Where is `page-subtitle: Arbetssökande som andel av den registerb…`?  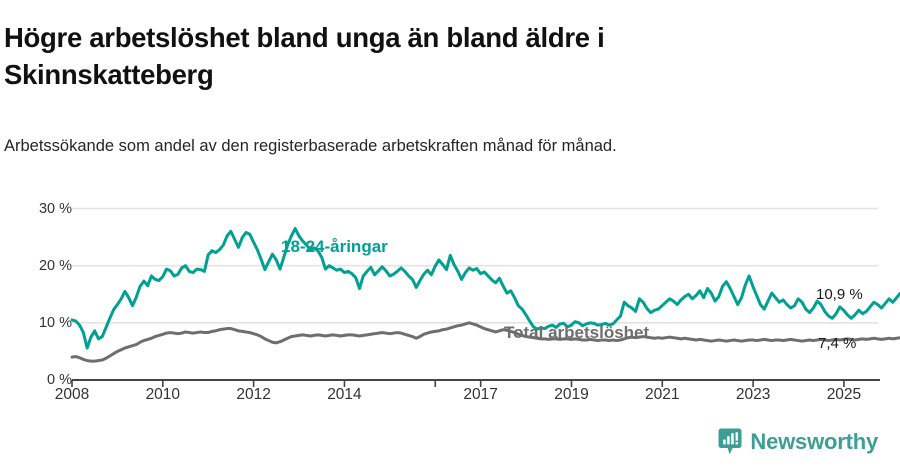 page-subtitle: Arbetssökande som andel av den registerb… is located at coordinates (310, 145).